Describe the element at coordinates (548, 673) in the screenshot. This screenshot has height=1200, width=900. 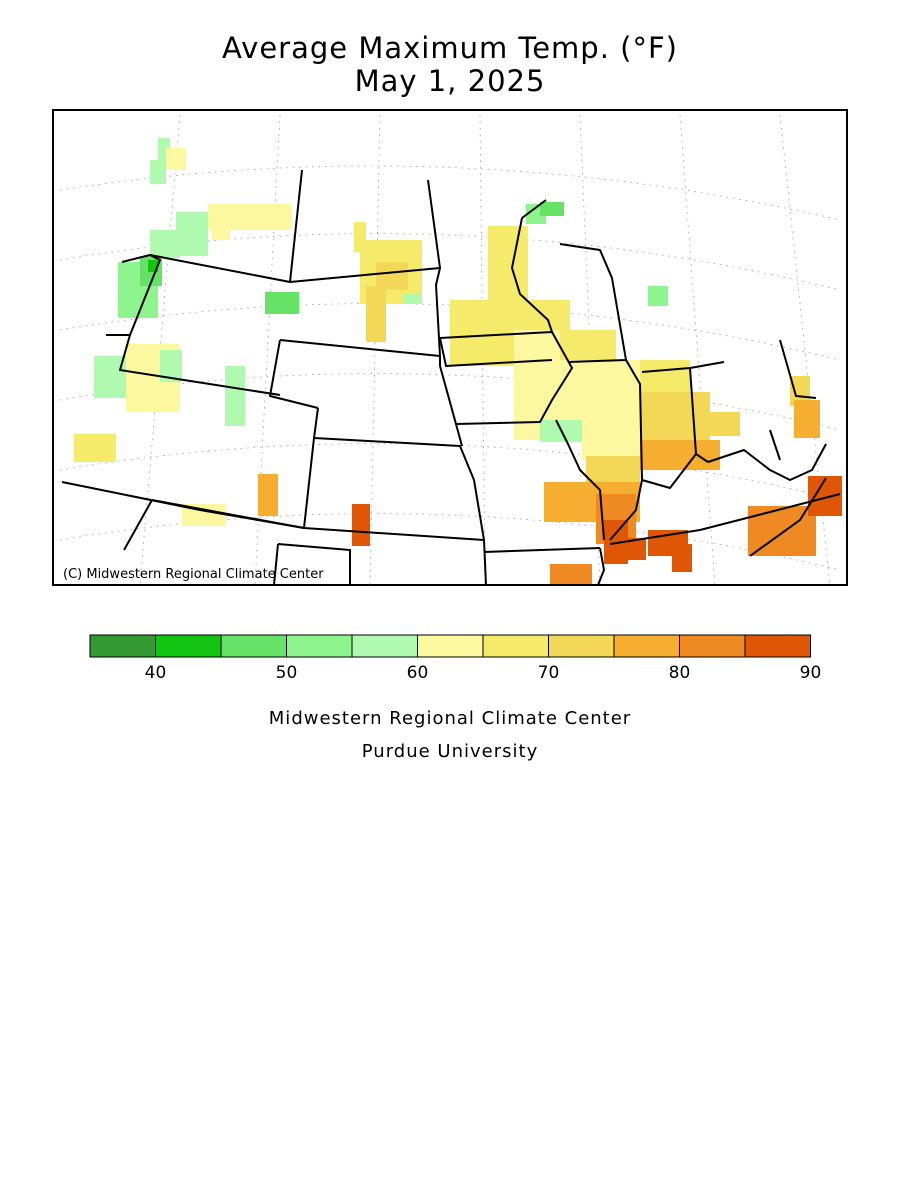
I see `legend-tick-label: 70` at that location.